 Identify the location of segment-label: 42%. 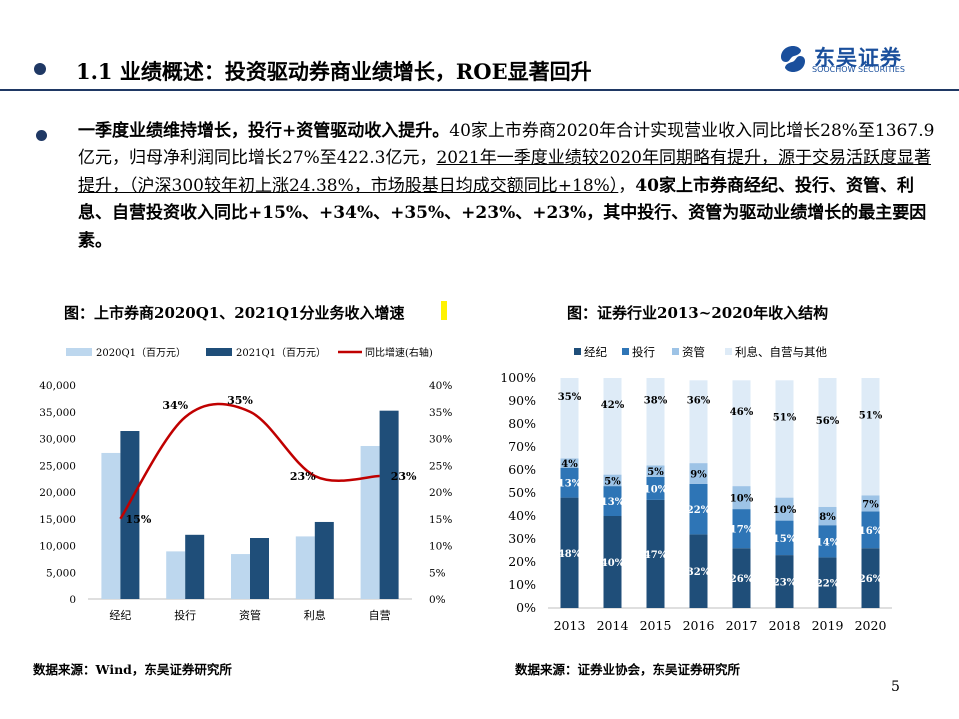
(613, 405).